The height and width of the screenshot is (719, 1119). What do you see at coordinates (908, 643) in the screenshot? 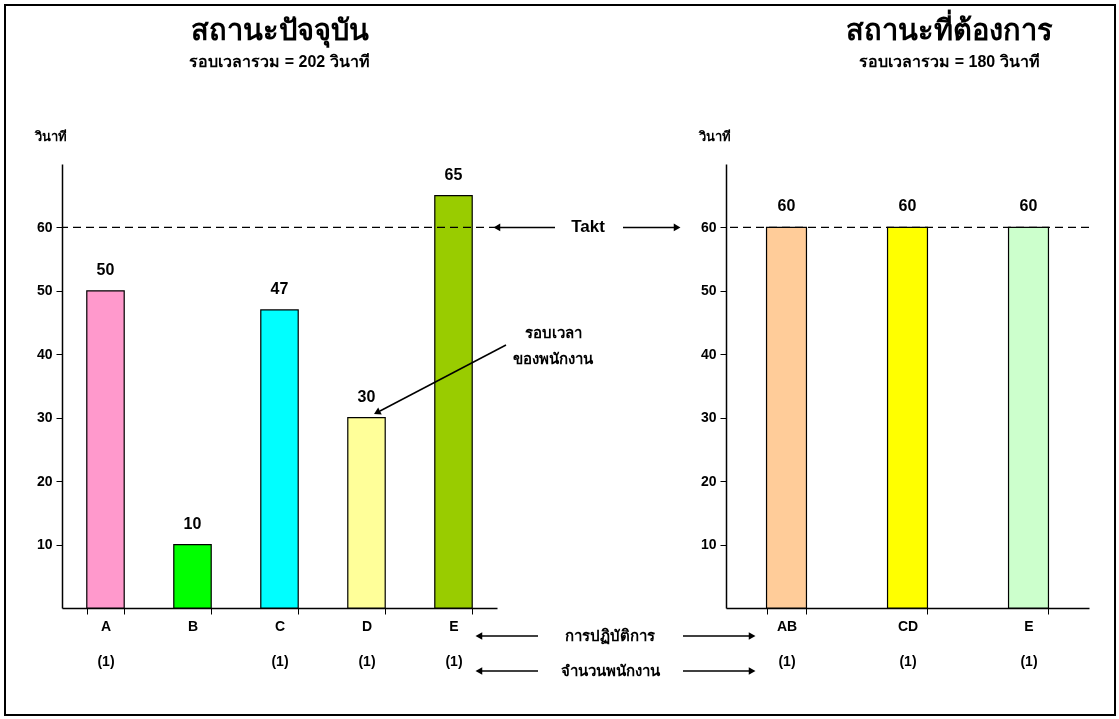
I see `category-label: CD (1)` at bounding box center [908, 643].